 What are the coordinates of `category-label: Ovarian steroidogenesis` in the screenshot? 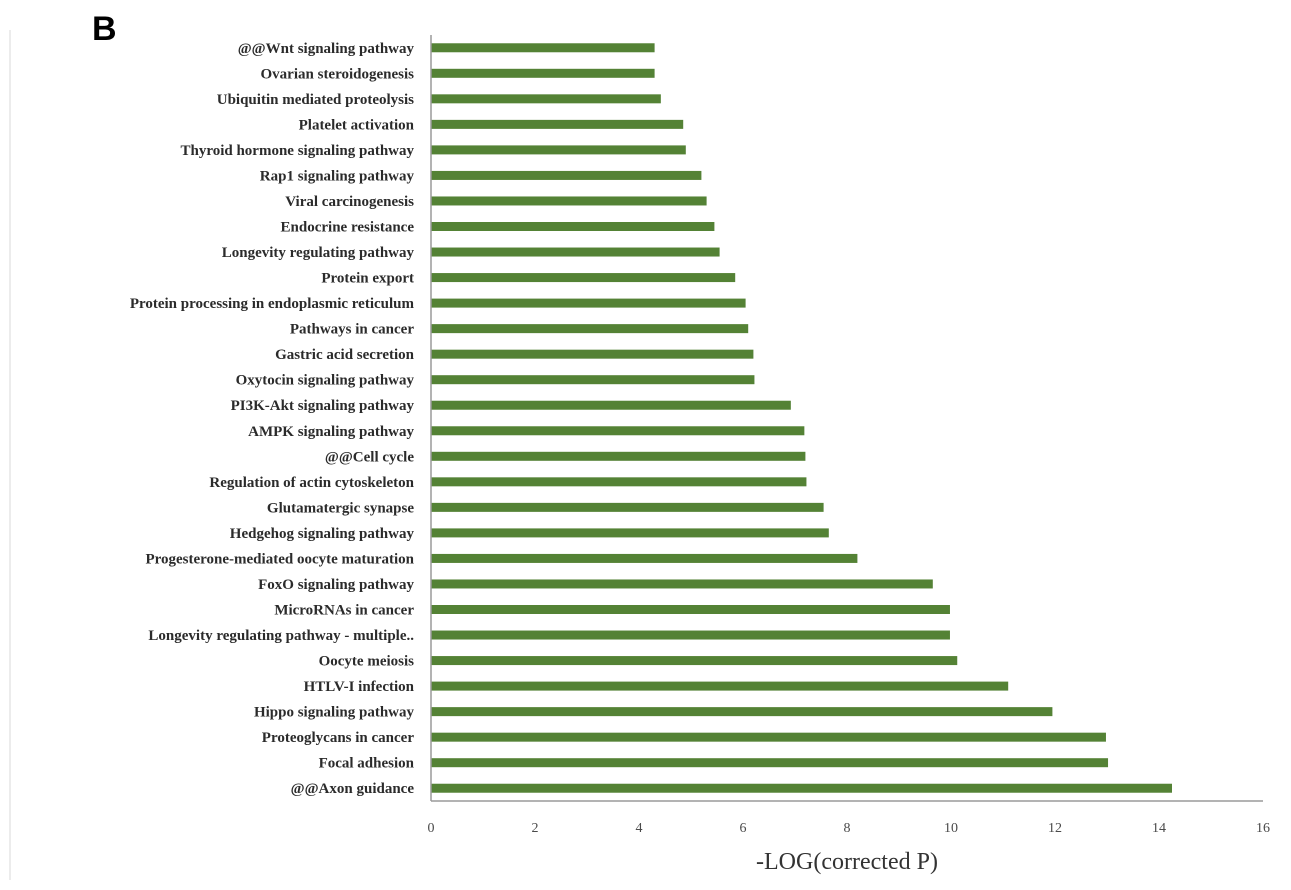 It's located at (338, 74).